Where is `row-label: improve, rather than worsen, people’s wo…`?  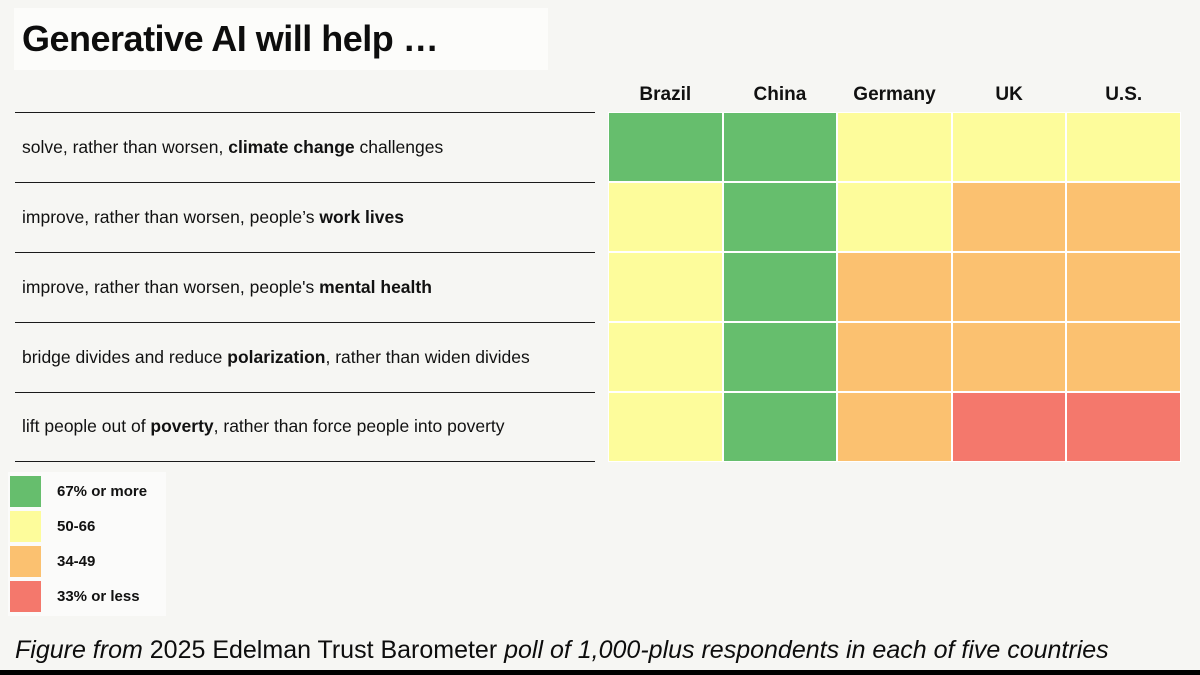 row-label: improve, rather than worsen, people’s wo… is located at coordinates (305, 217).